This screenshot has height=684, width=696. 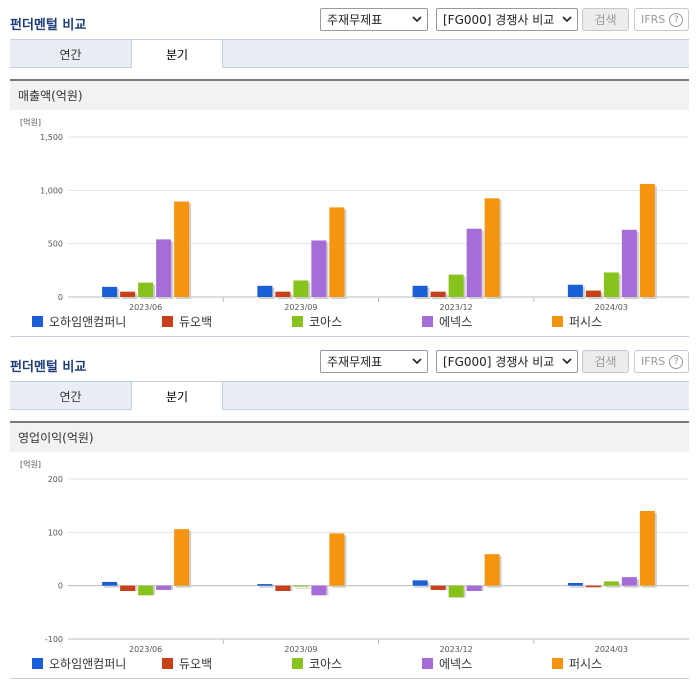 What do you see at coordinates (326, 664) in the screenshot?
I see `legend-label: 코아스` at bounding box center [326, 664].